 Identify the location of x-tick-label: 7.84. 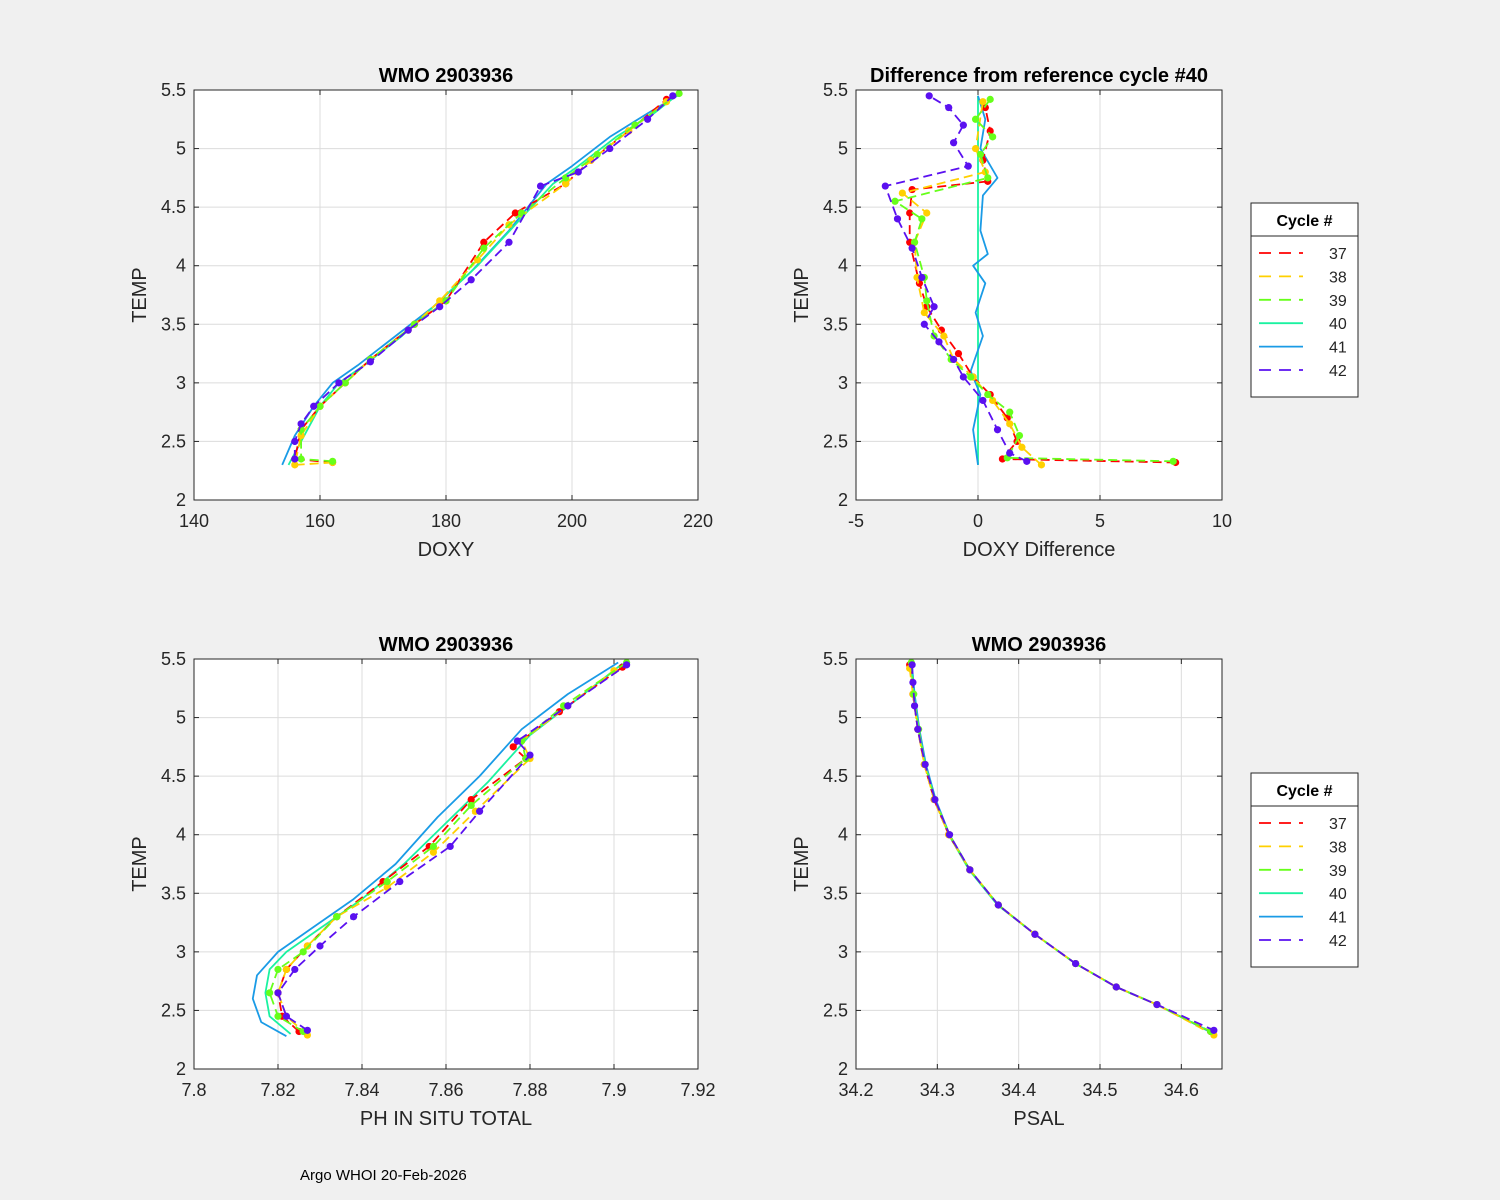
(361, 1090).